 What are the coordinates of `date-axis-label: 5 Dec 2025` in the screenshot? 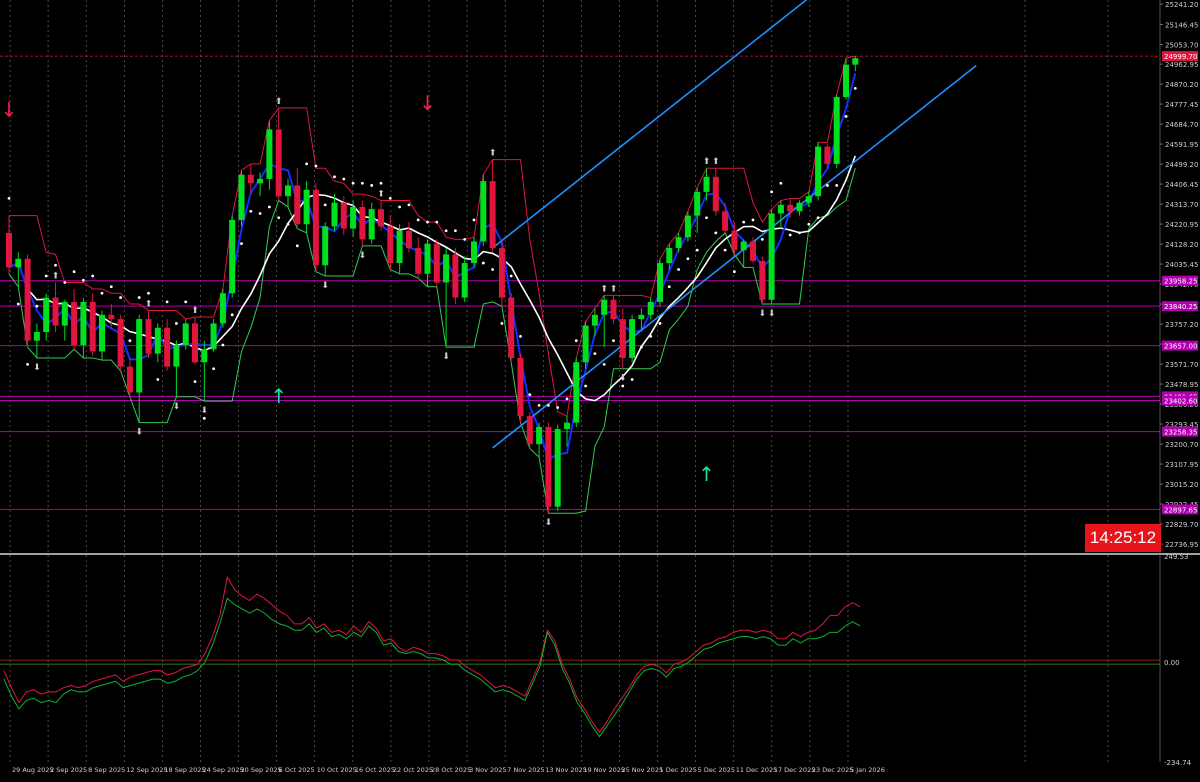 It's located at (716, 770).